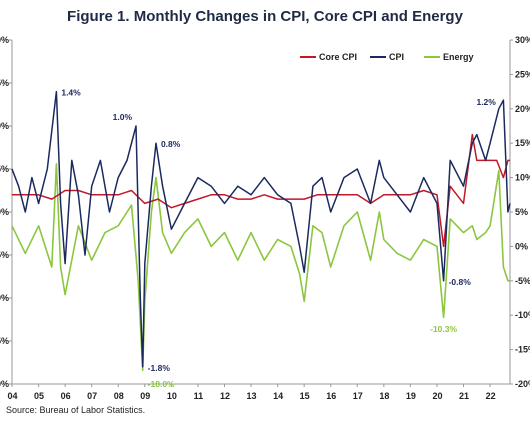 The height and width of the screenshot is (442, 530). I want to click on right-tick-label: 0%, so click(521, 246).